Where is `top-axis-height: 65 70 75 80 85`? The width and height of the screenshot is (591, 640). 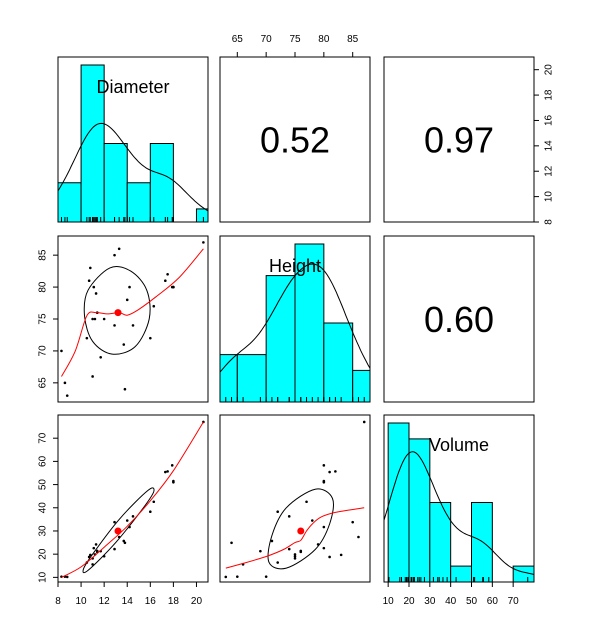
top-axis-height: 65 70 75 80 85 is located at coordinates (295, 46).